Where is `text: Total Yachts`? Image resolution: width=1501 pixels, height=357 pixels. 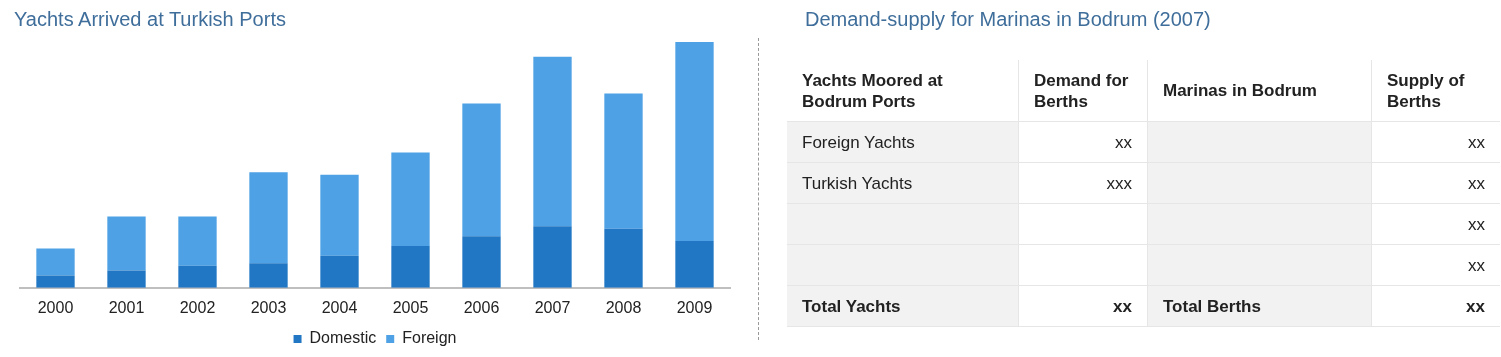
text: Total Yachts is located at coordinates (851, 306).